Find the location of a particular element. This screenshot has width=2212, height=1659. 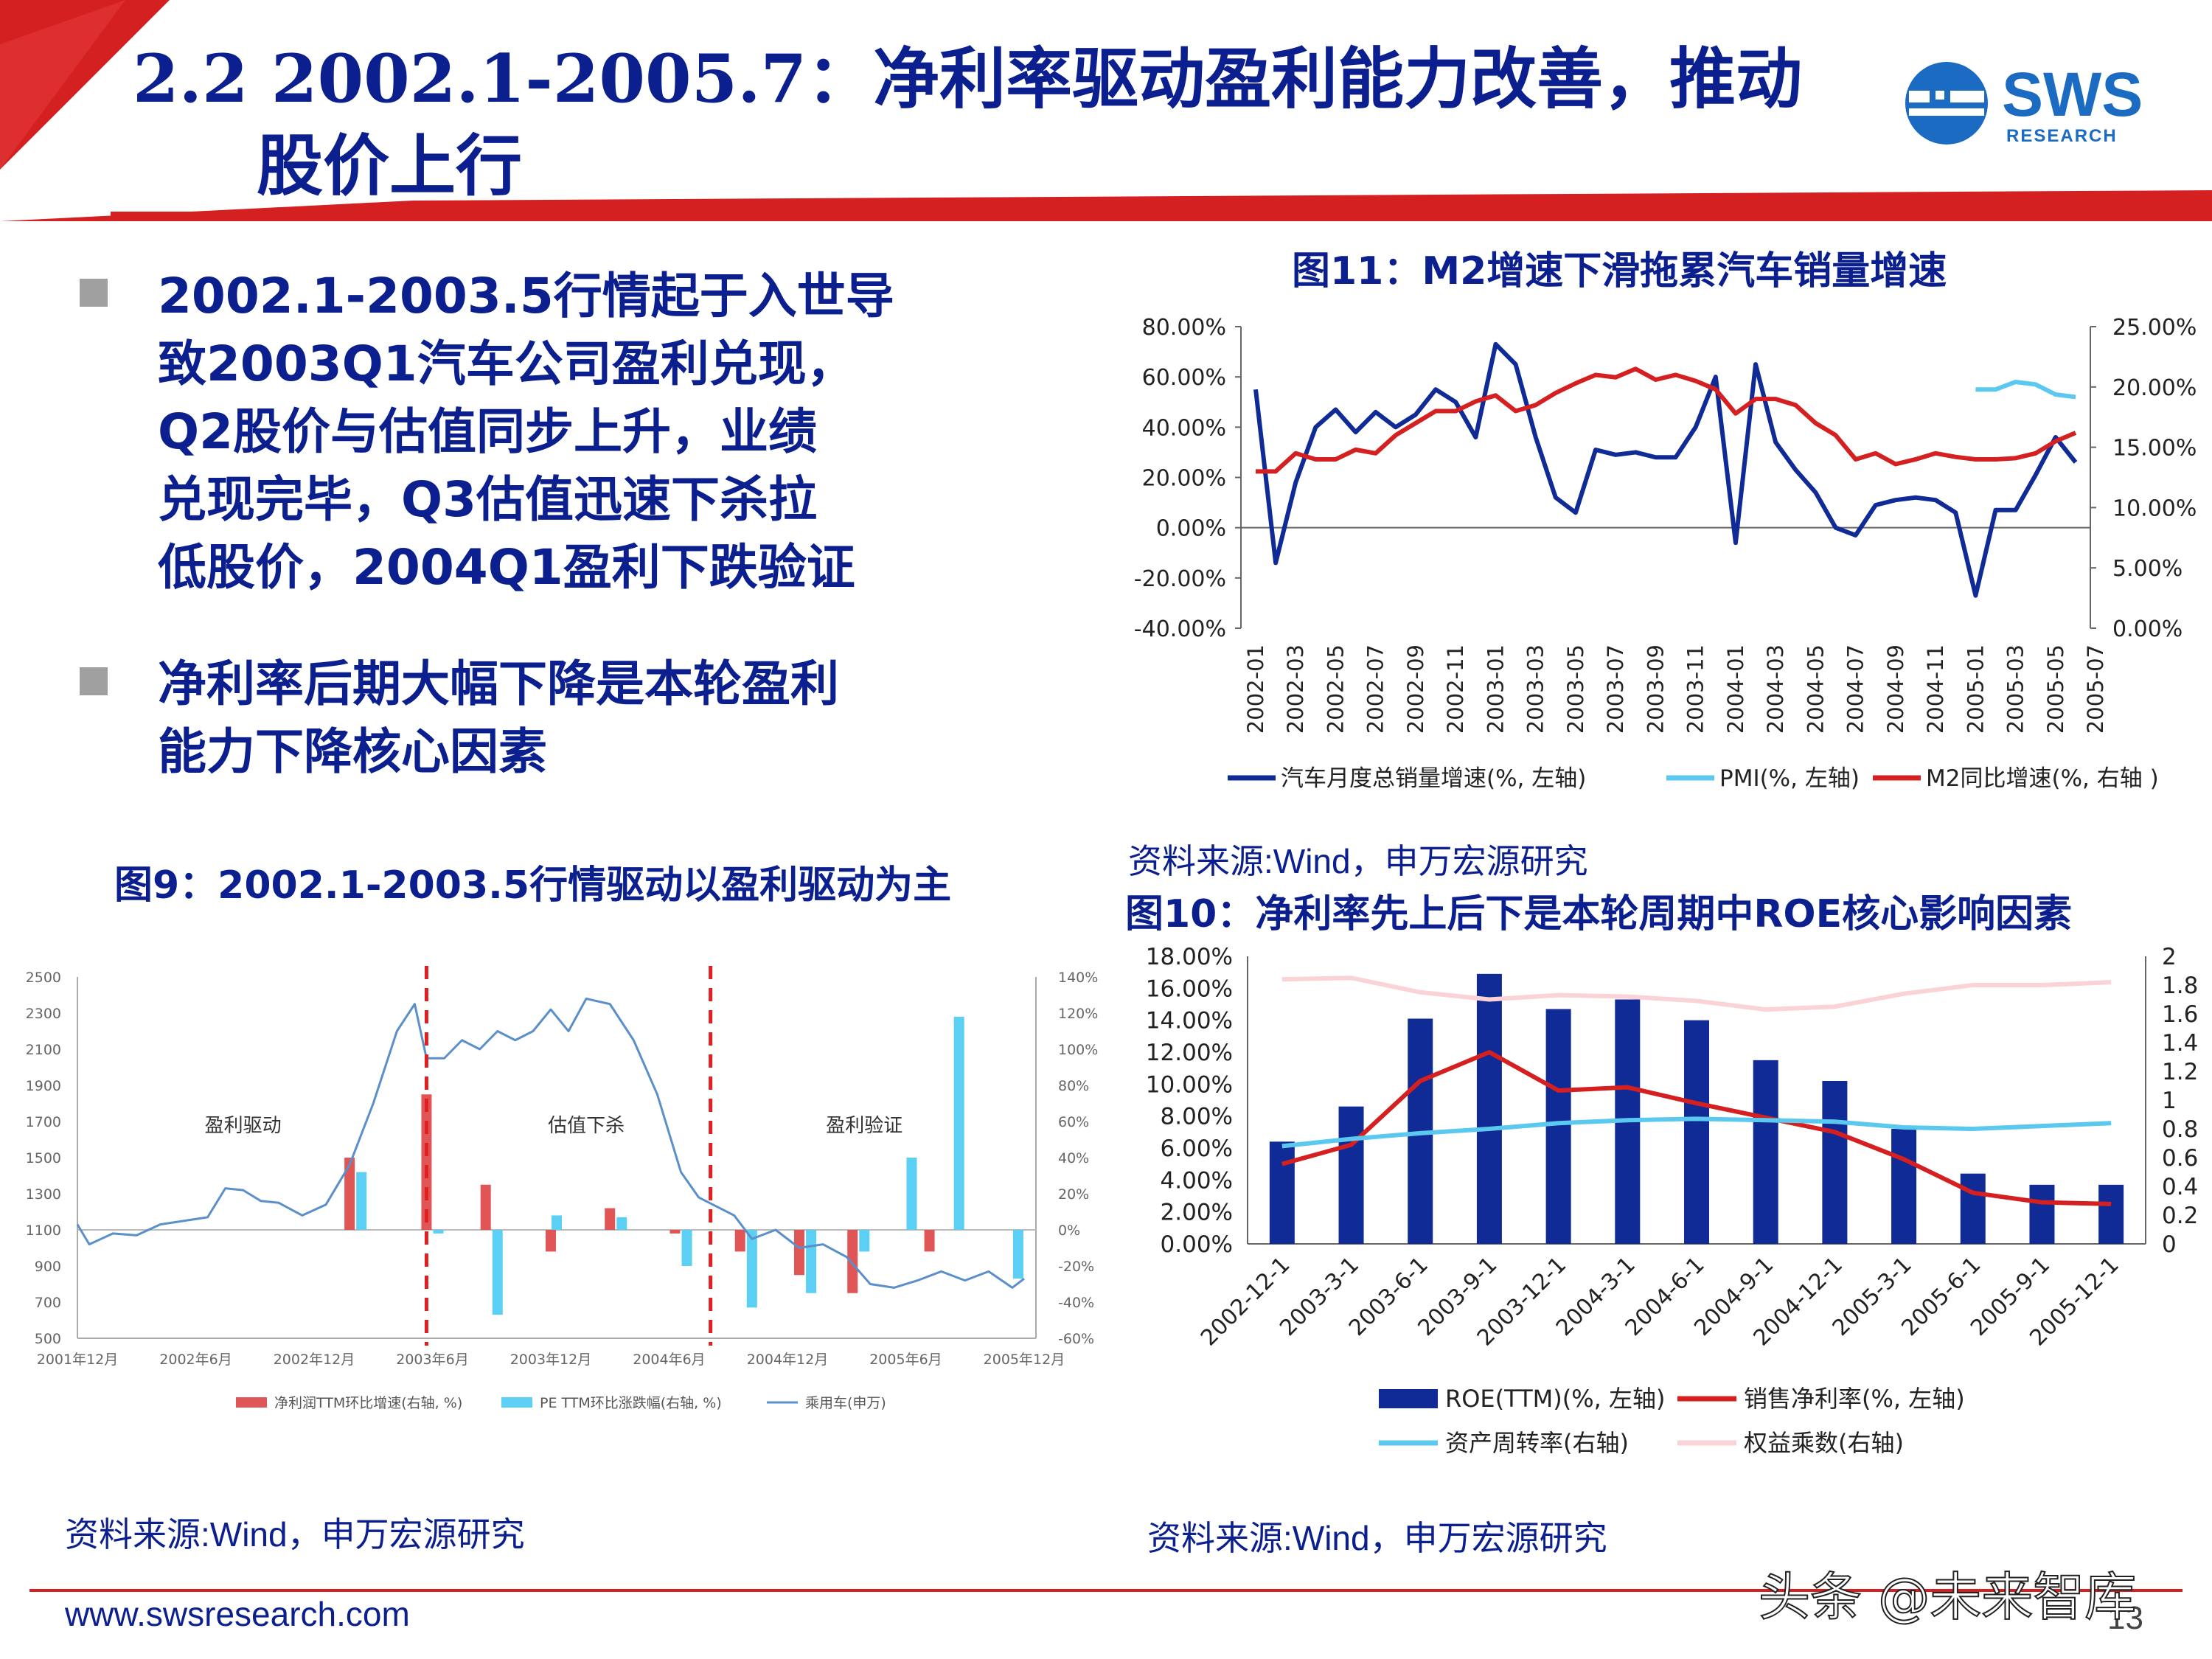

x-tick-label: 2004-05 is located at coordinates (1815, 689).